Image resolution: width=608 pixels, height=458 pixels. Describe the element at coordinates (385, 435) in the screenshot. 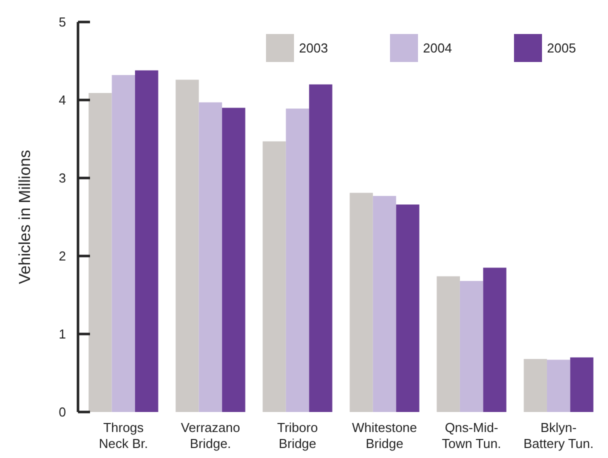

I see `x-tick-label: Whitestone Bridge` at that location.